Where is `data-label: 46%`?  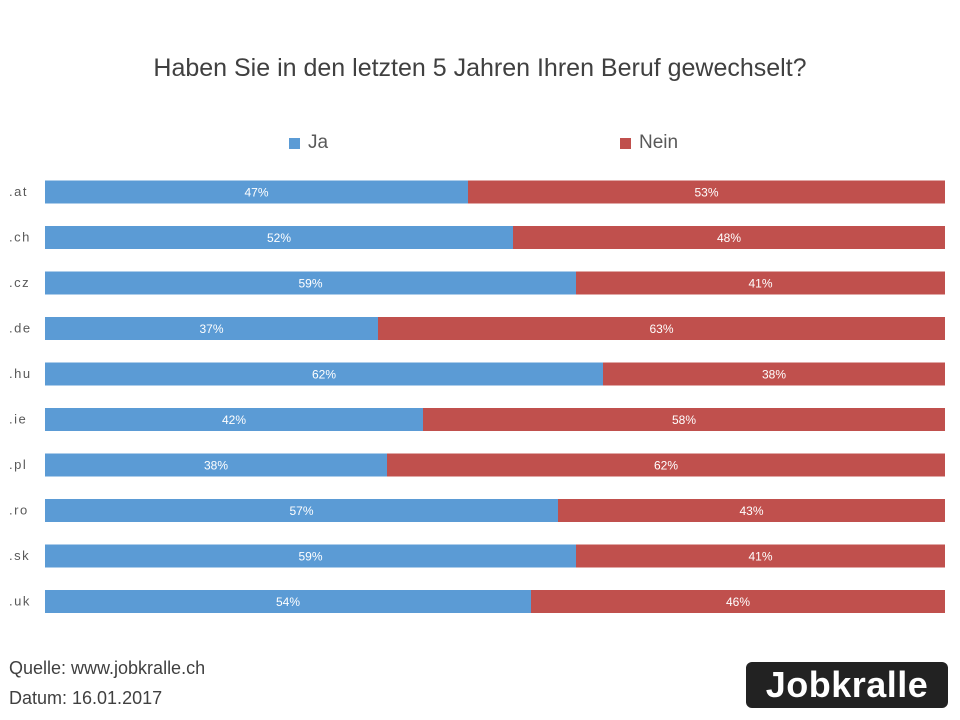
data-label: 46% is located at coordinates (738, 602).